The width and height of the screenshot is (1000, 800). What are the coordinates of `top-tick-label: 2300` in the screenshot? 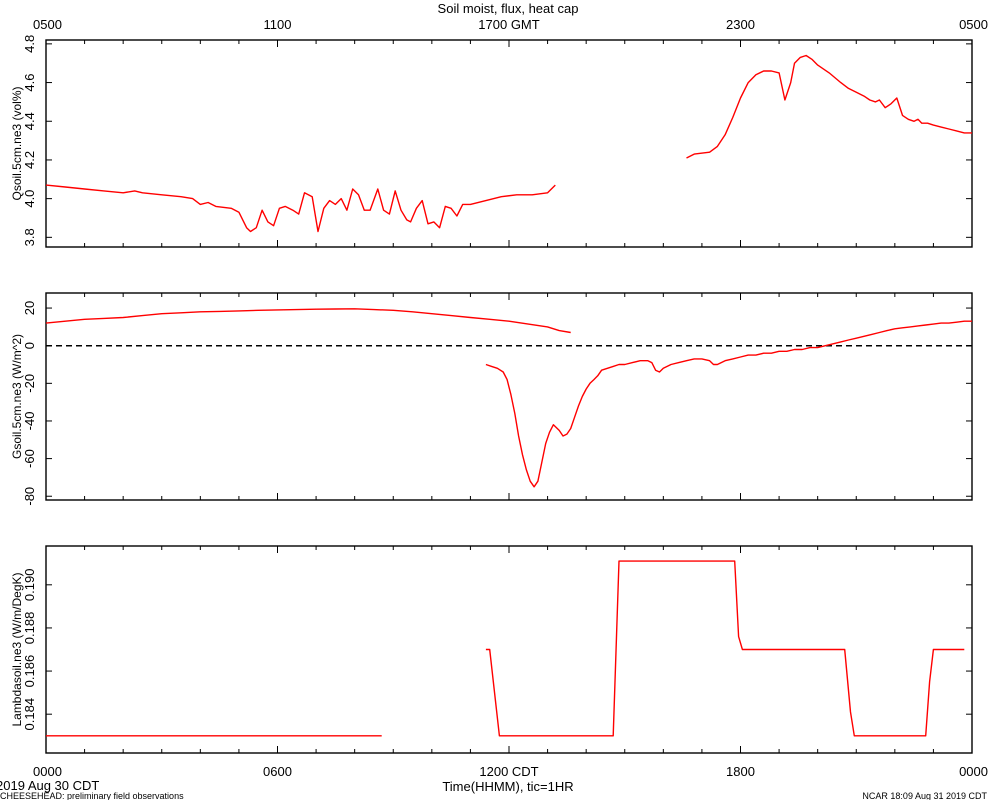 It's located at (740, 24).